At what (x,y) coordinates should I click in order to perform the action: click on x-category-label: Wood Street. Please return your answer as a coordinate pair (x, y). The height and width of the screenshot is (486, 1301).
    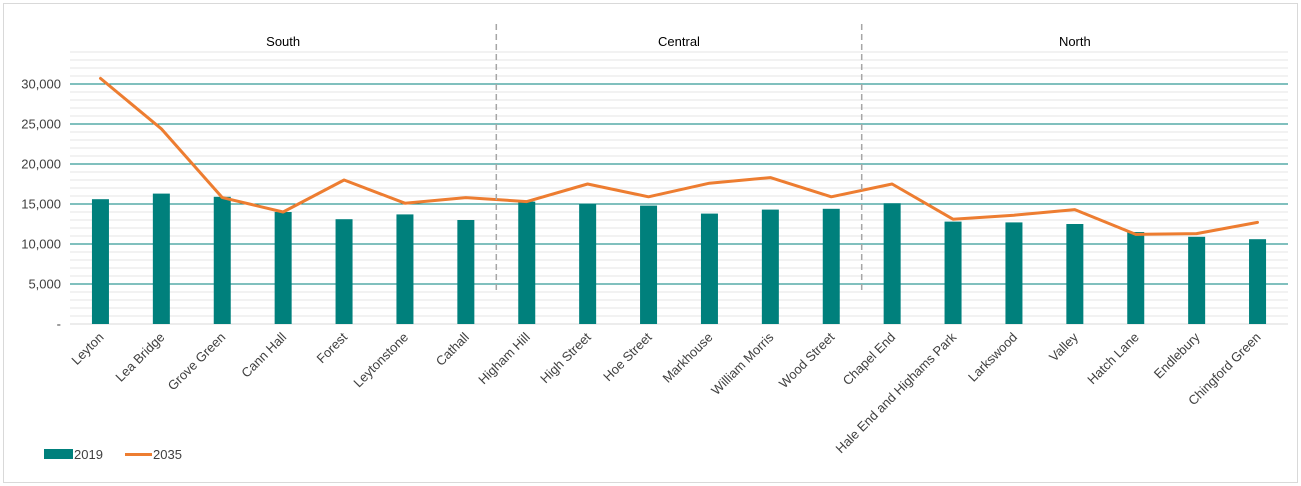
    Looking at the image, I should click on (807, 360).